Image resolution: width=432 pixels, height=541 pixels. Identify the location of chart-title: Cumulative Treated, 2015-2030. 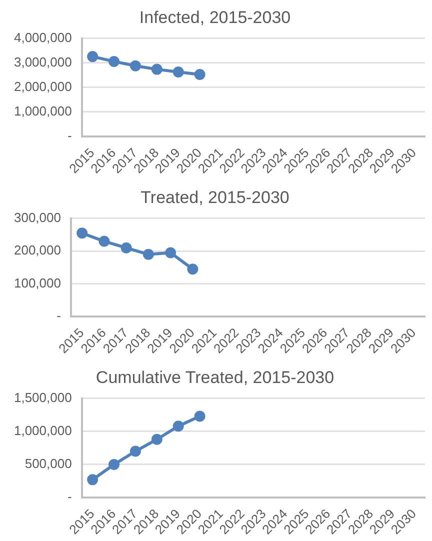
(215, 377).